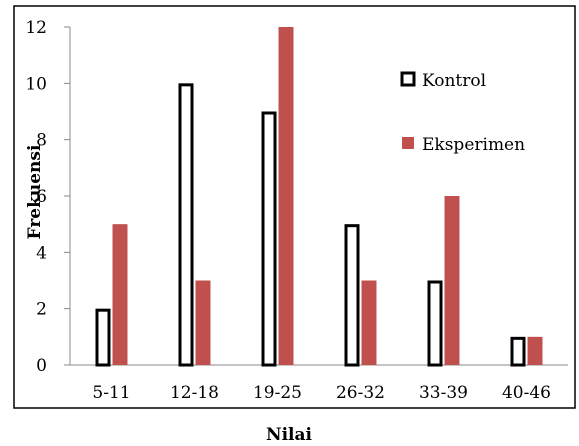  I want to click on x-tick-label: 12-18, so click(194, 393).